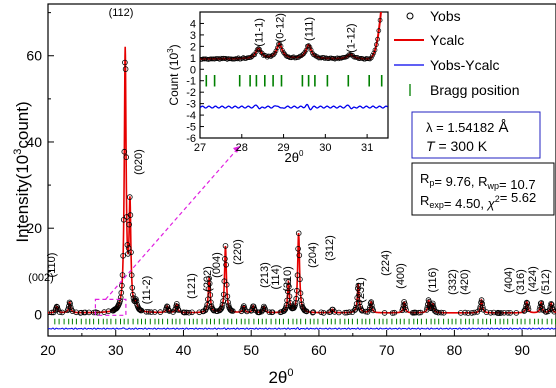  What do you see at coordinates (453, 282) in the screenshot?
I see `peak-label: (332)` at bounding box center [453, 282].